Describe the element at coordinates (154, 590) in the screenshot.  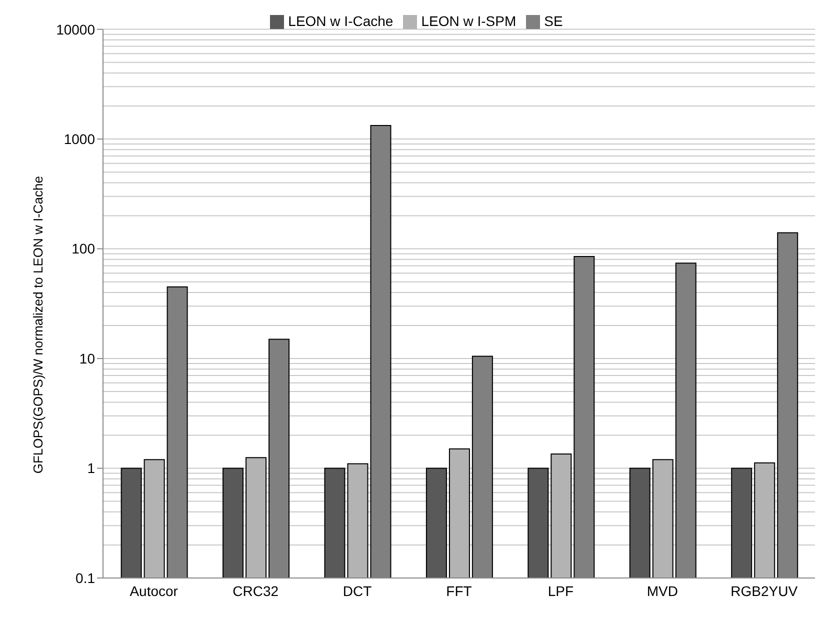
I see `x-tick-label: Autocor` at that location.